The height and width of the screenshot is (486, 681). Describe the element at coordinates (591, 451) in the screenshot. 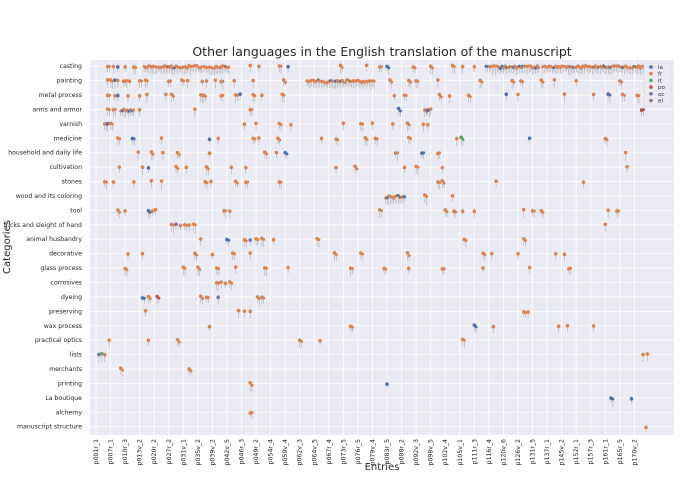

I see `x-tick-label: p157r_3` at that location.